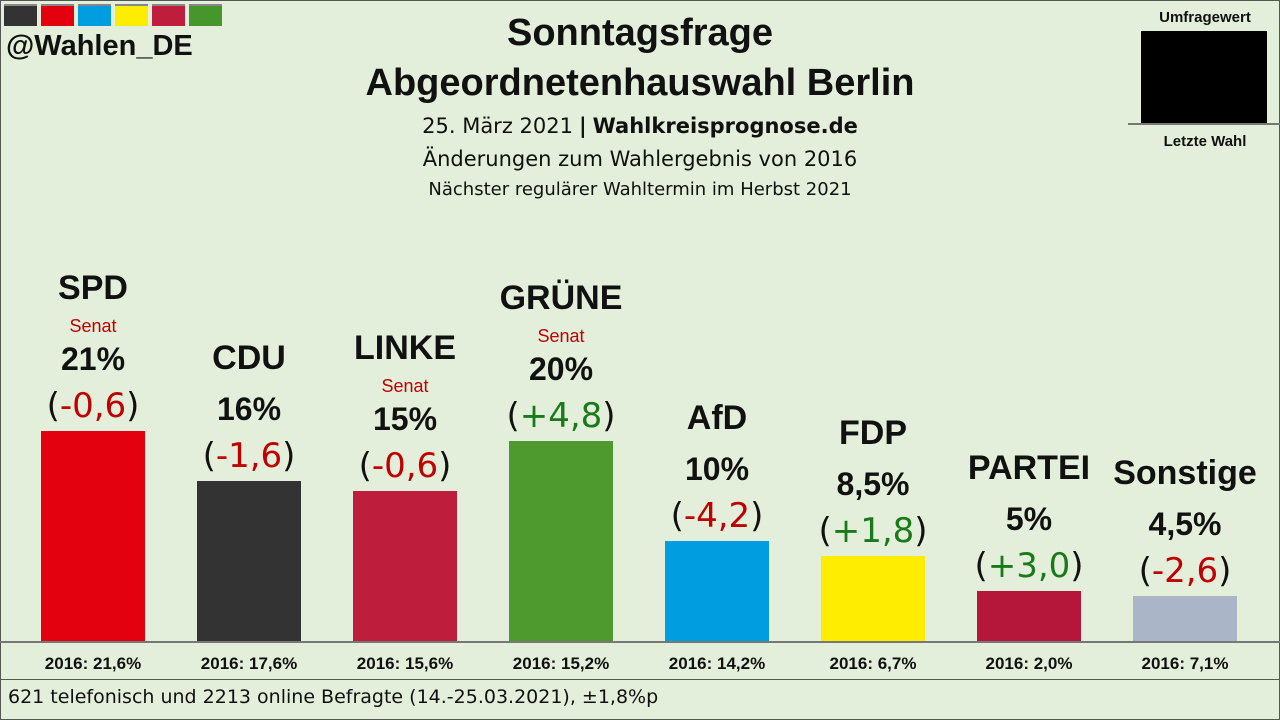 This screenshot has height=720, width=1280. What do you see at coordinates (717, 663) in the screenshot?
I see `previous-result-label: 2016: 14,2%` at bounding box center [717, 663].